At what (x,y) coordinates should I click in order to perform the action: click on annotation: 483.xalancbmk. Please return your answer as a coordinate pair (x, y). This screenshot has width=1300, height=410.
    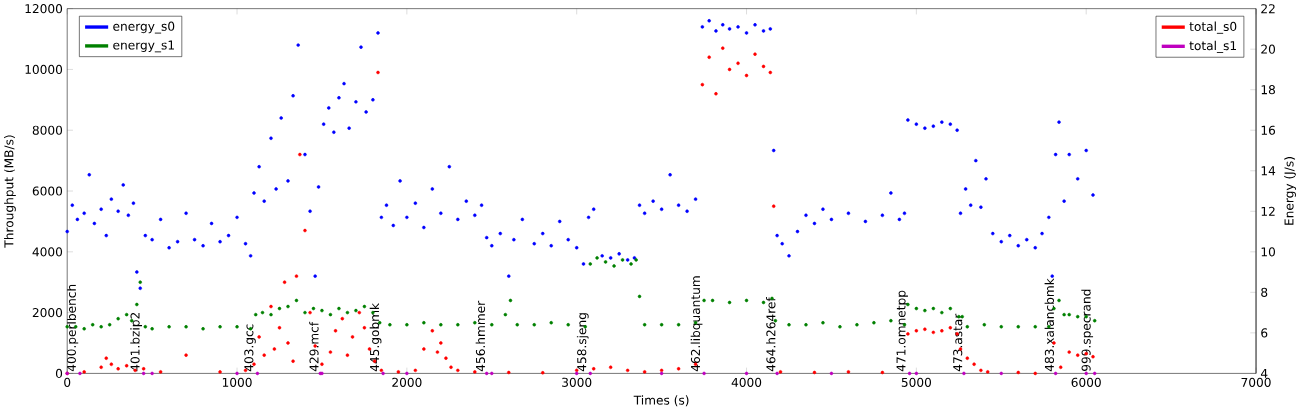
    Looking at the image, I should click on (1049, 325).